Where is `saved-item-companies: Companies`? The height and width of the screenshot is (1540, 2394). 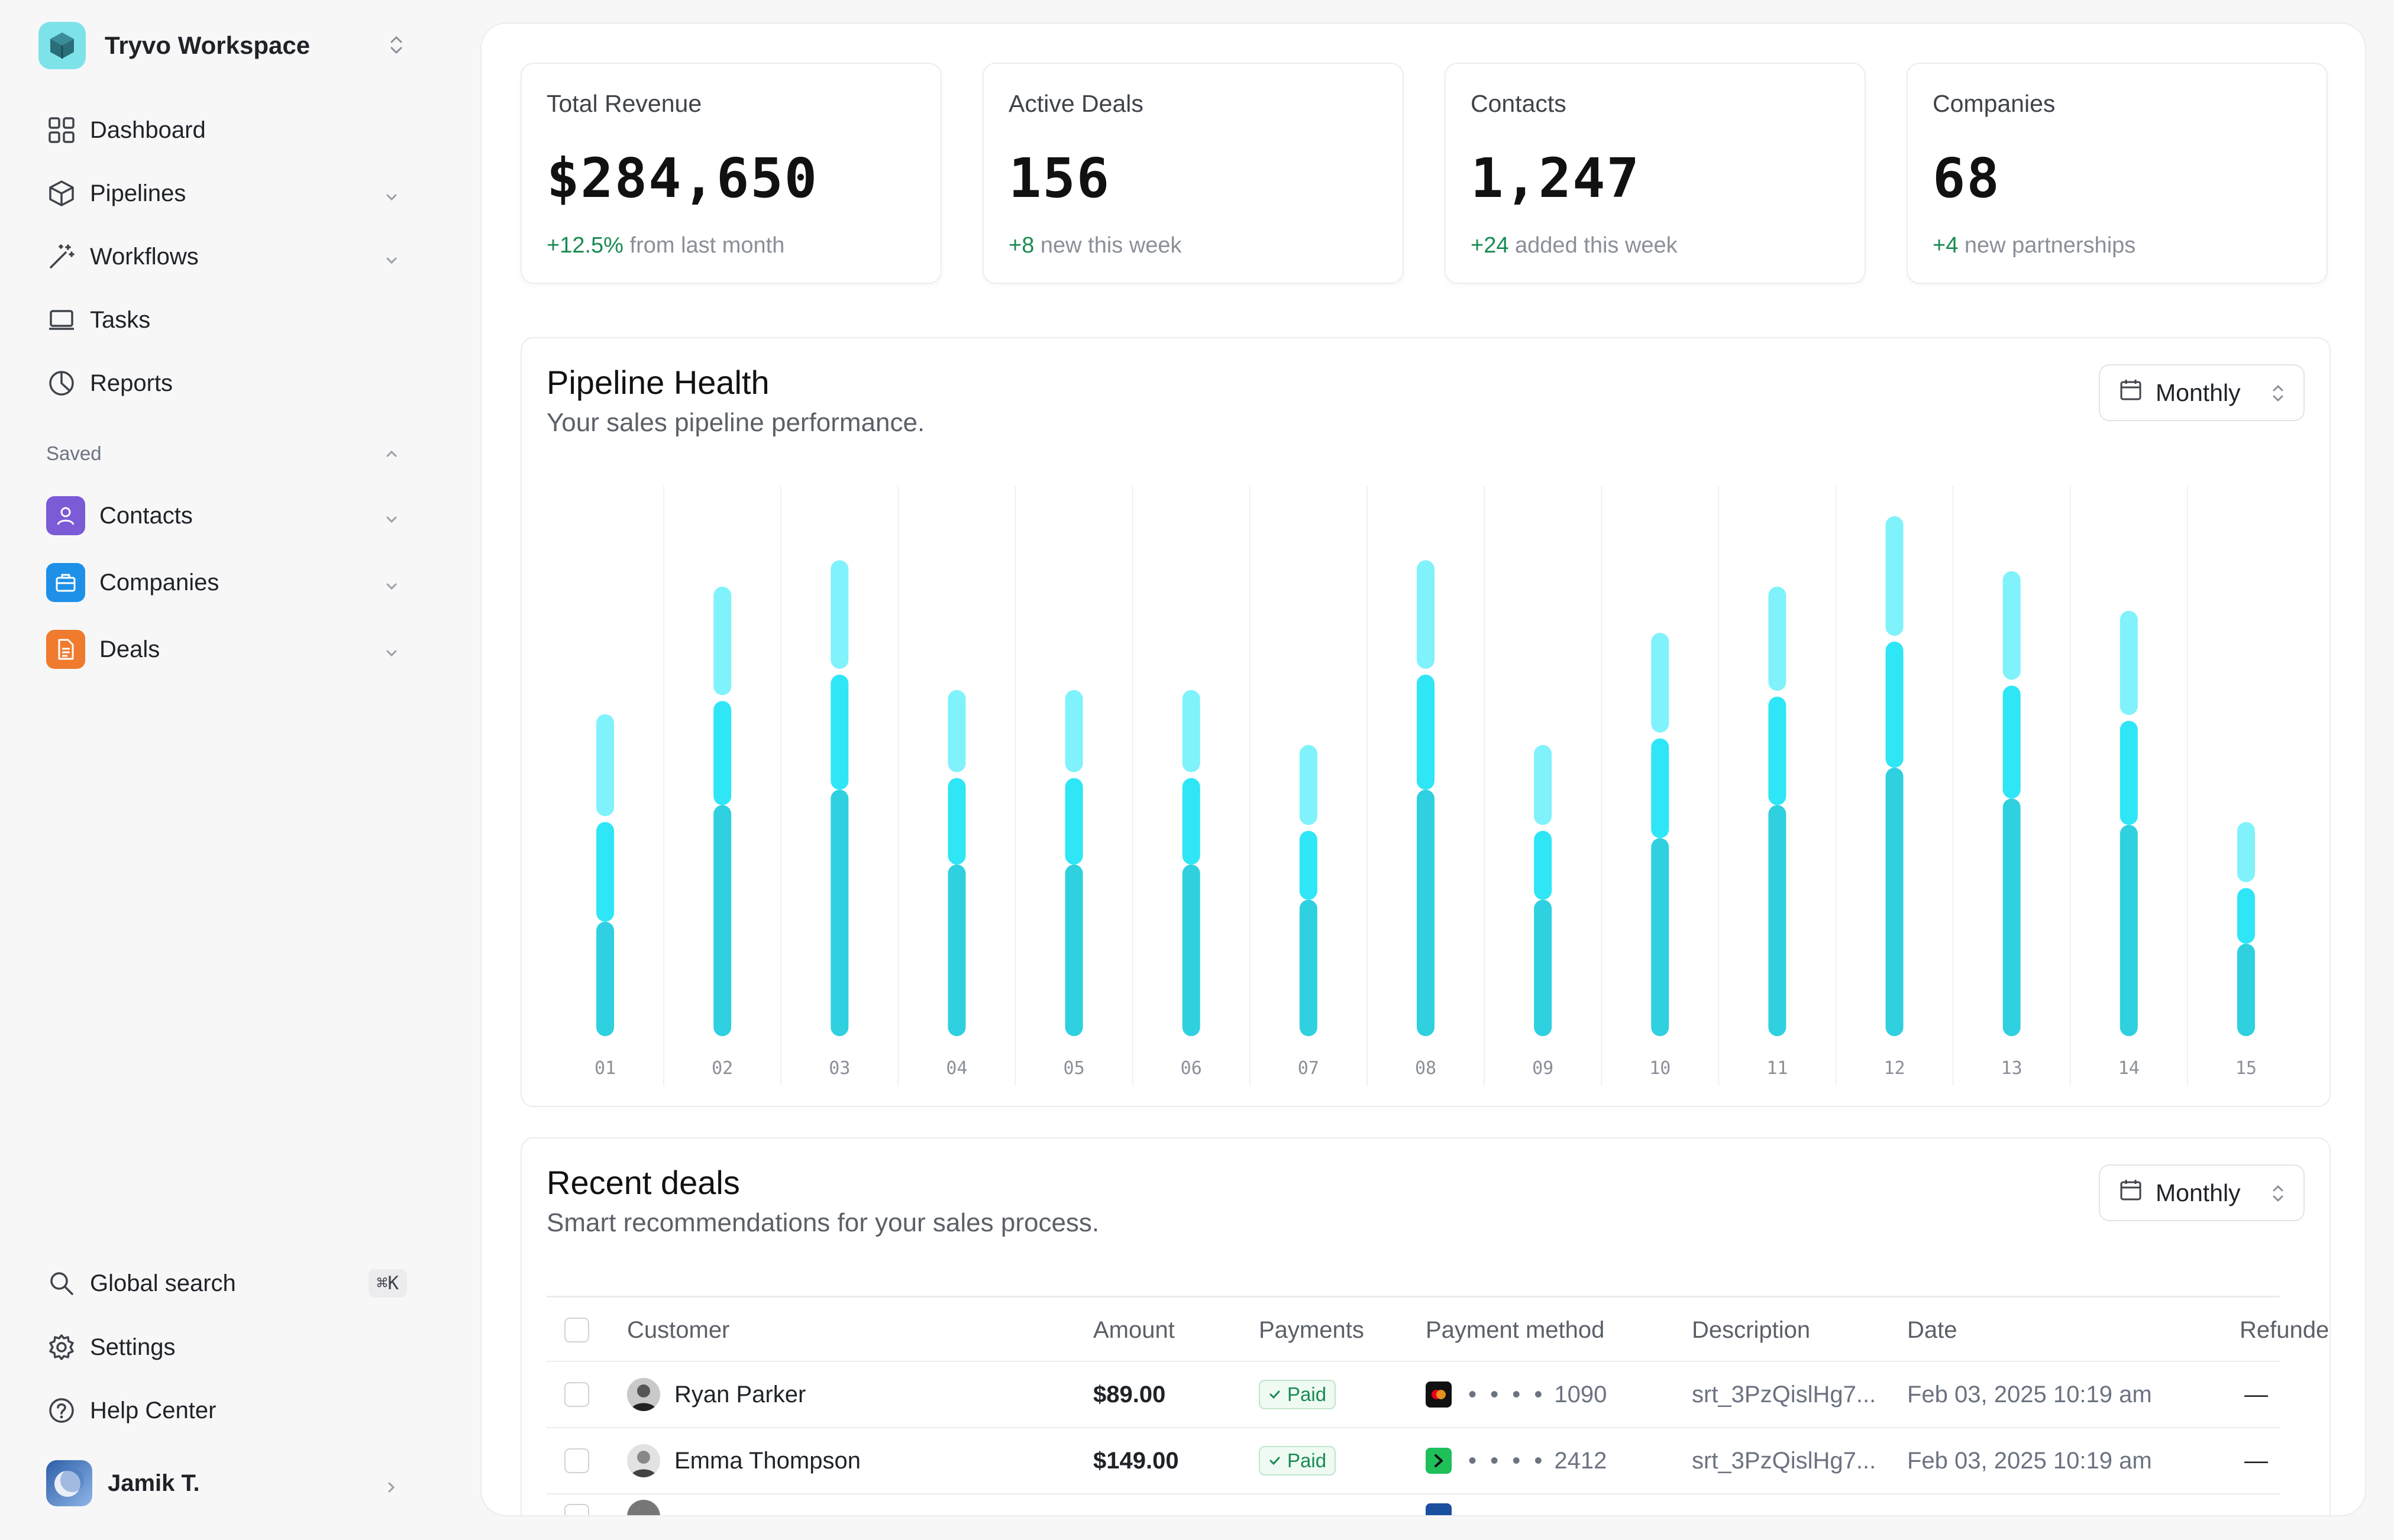
saved-item-companies: Companies is located at coordinates (226, 582).